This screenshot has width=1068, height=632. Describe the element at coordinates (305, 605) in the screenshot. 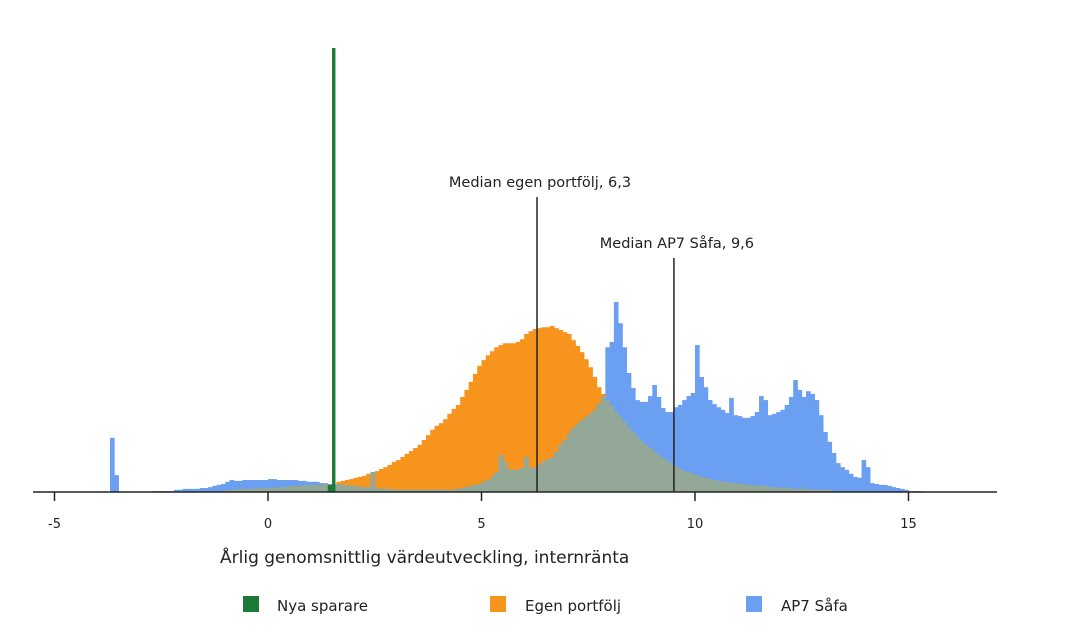

I see `legend-item-nya-sparare: Nya sparare` at that location.